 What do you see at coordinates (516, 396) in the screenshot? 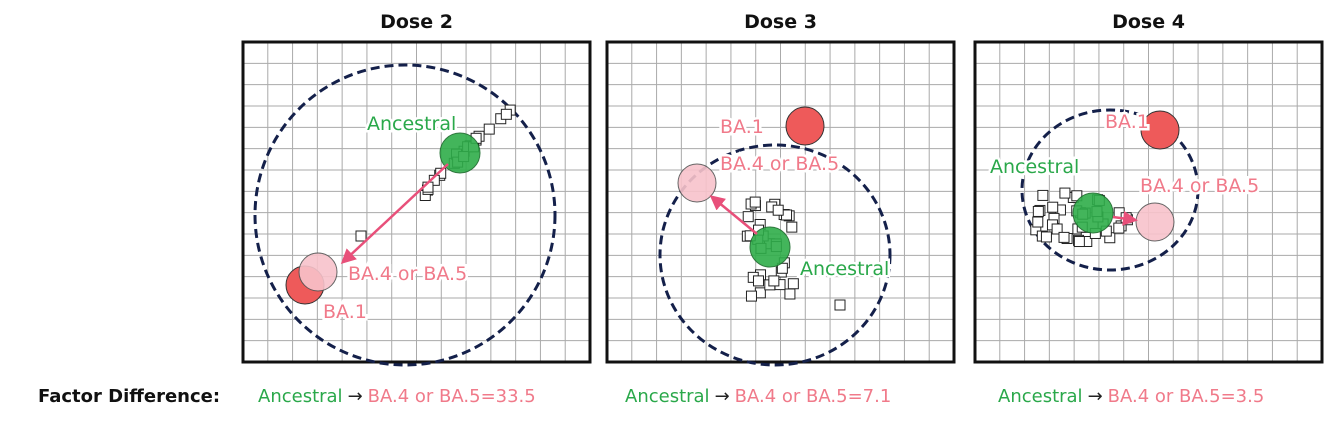
I see `factor-value: 33.5` at bounding box center [516, 396].